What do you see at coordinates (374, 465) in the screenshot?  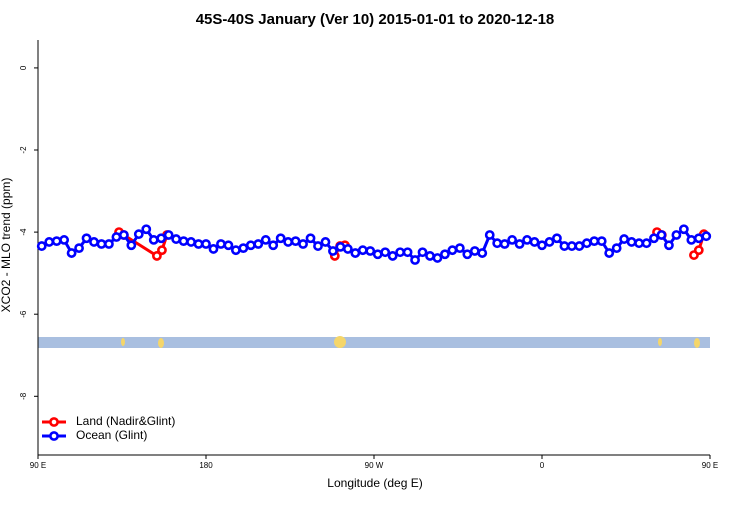 I see `x-tick-label: 90 W` at bounding box center [374, 465].